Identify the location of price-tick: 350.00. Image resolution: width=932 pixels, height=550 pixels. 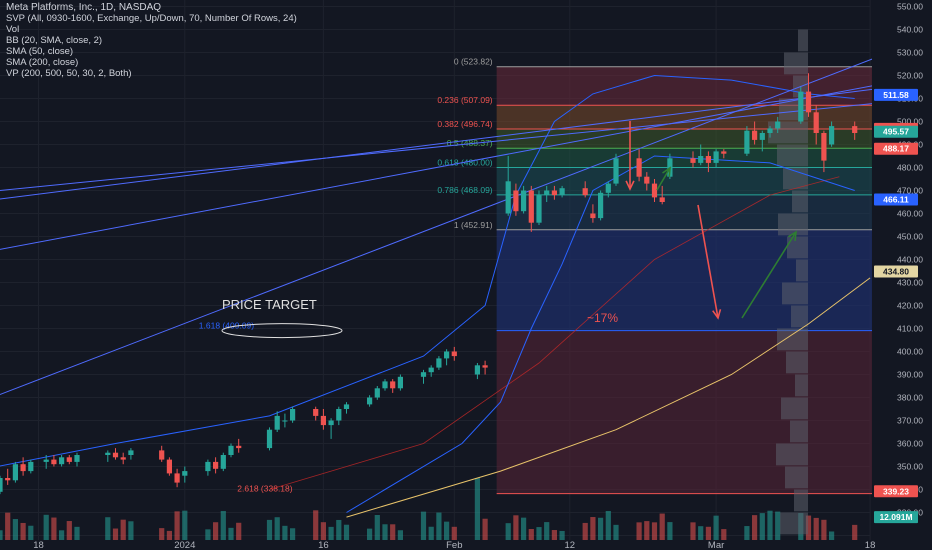
(910, 467).